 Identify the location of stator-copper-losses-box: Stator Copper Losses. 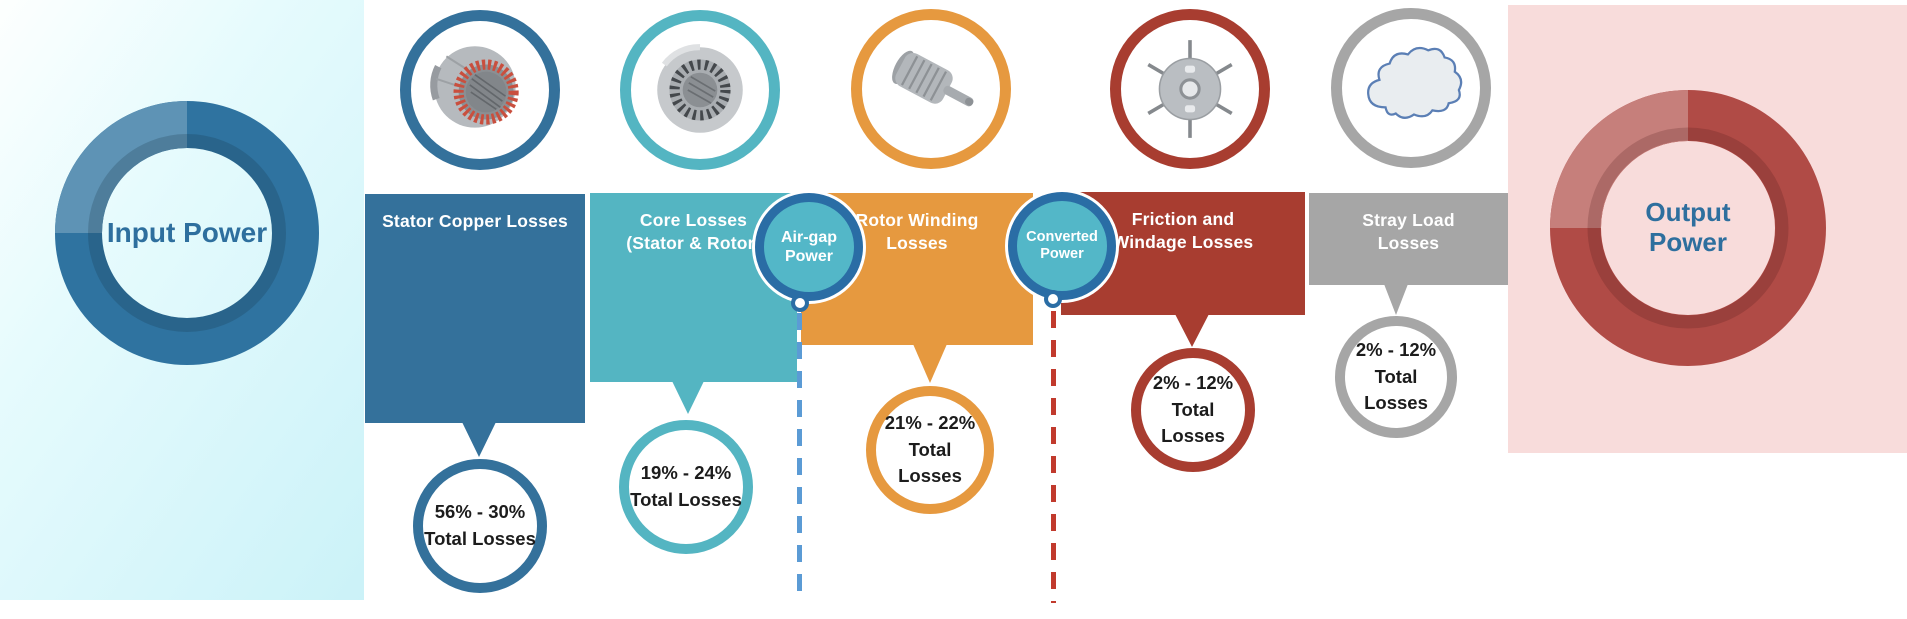
(475, 308).